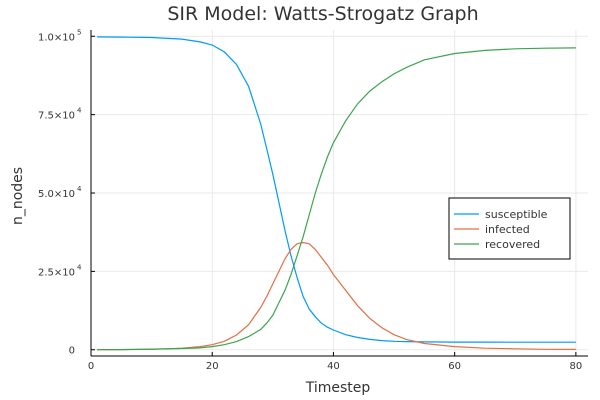  What do you see at coordinates (212, 366) in the screenshot?
I see `x-tick-label-1: 20` at bounding box center [212, 366].